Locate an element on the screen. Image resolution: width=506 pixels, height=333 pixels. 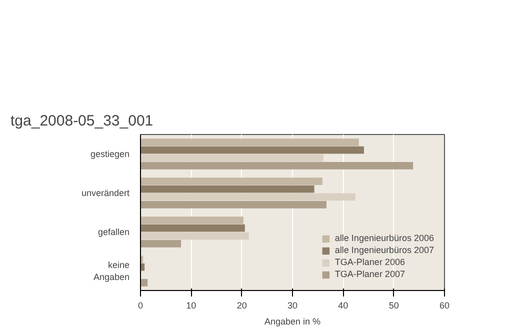
chart-title: tga_2008-05_33_001 is located at coordinates (82, 121).